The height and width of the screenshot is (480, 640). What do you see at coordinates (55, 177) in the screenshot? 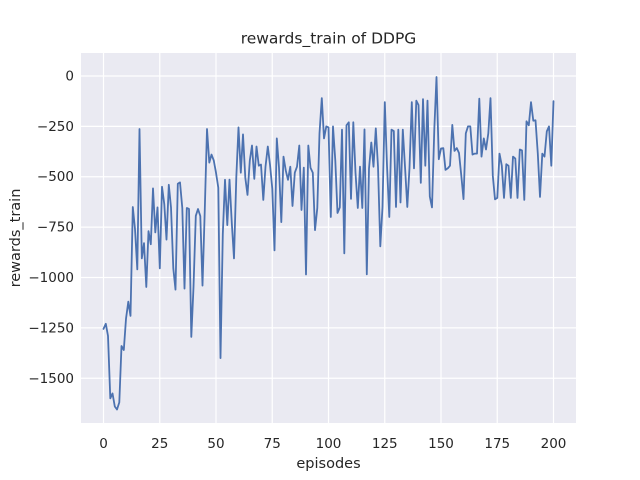
I see `y-tick-label: −500` at bounding box center [55, 177].